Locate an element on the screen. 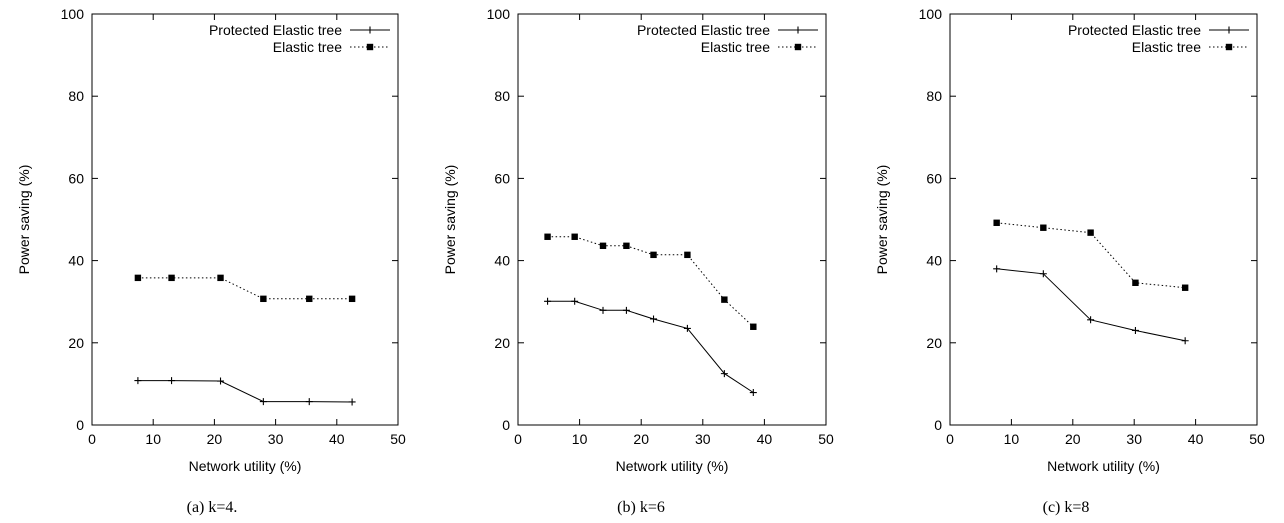 The image size is (1284, 523). panel-caption: (c) k=8 is located at coordinates (1066, 507).